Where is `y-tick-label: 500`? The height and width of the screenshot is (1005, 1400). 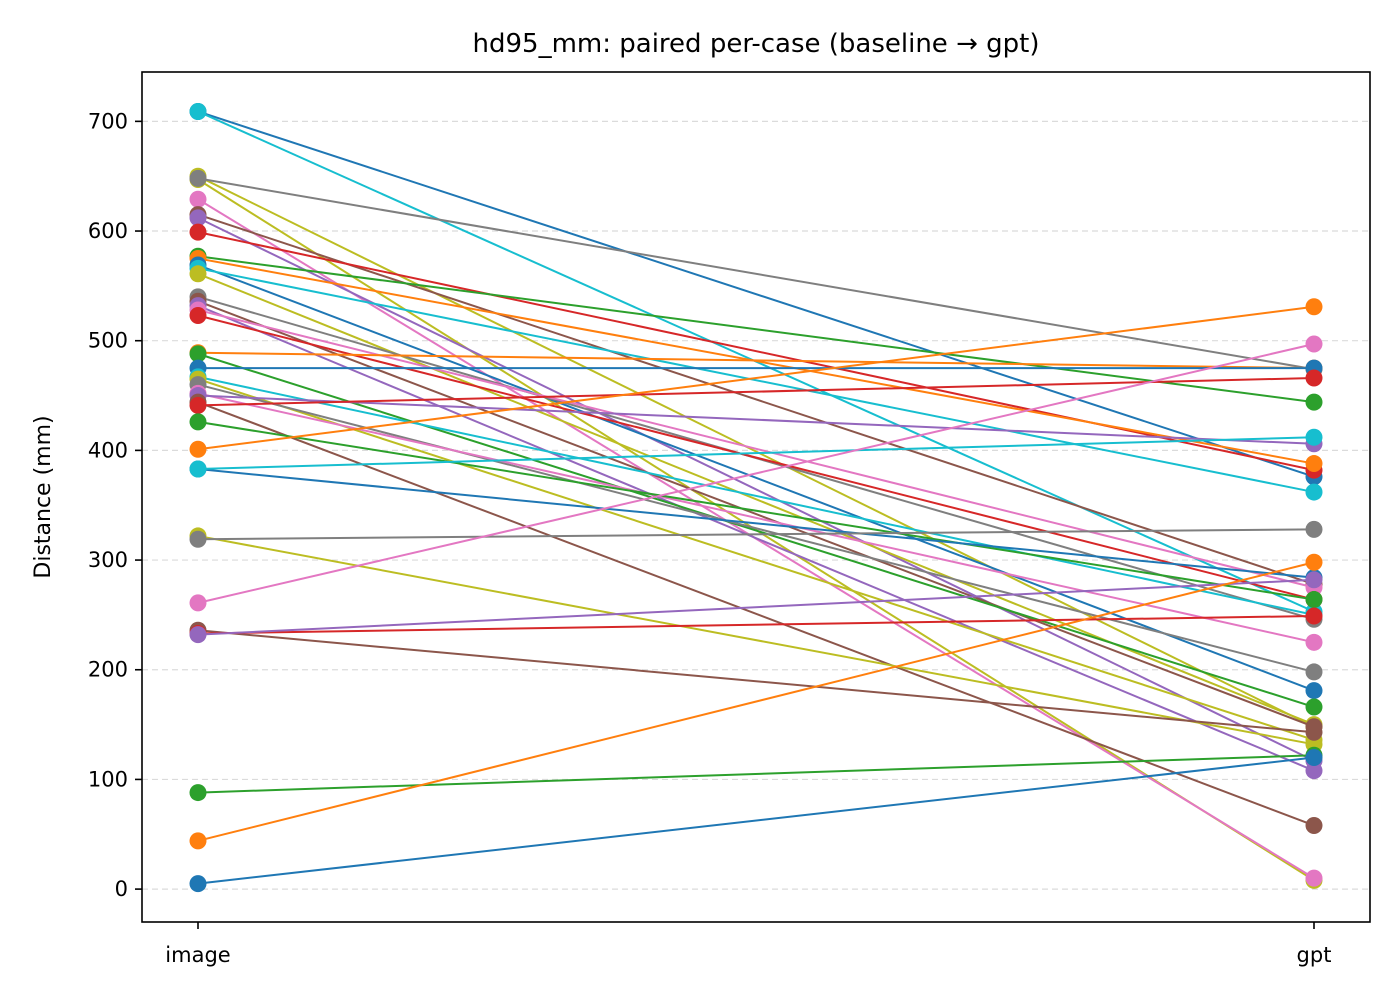 y-tick-label: 500 is located at coordinates (108, 341).